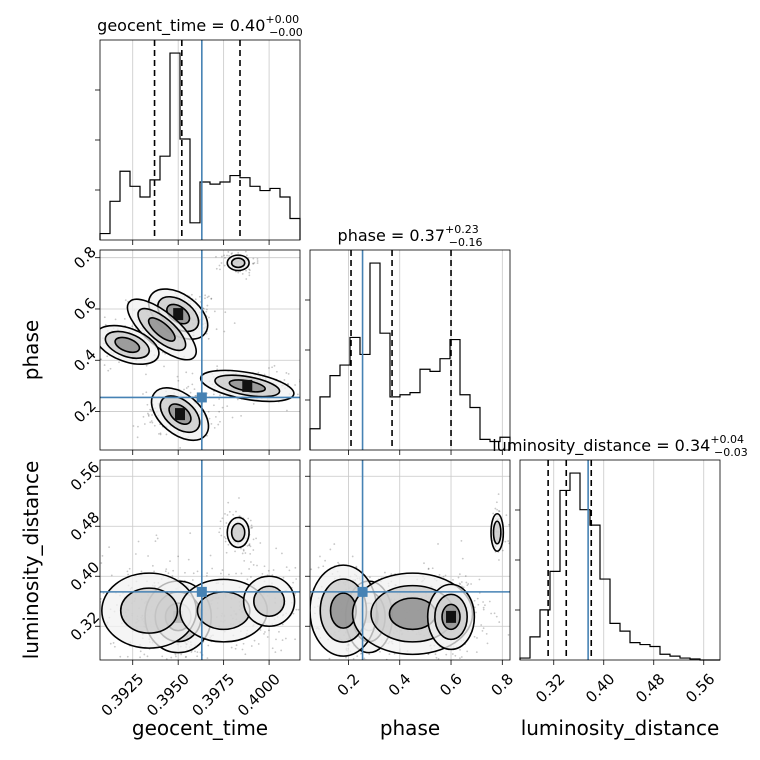 The height and width of the screenshot is (760, 760). Describe the element at coordinates (620, 728) in the screenshot. I see `x-axis-label-luminosity_distance: luminosity_distance` at that location.